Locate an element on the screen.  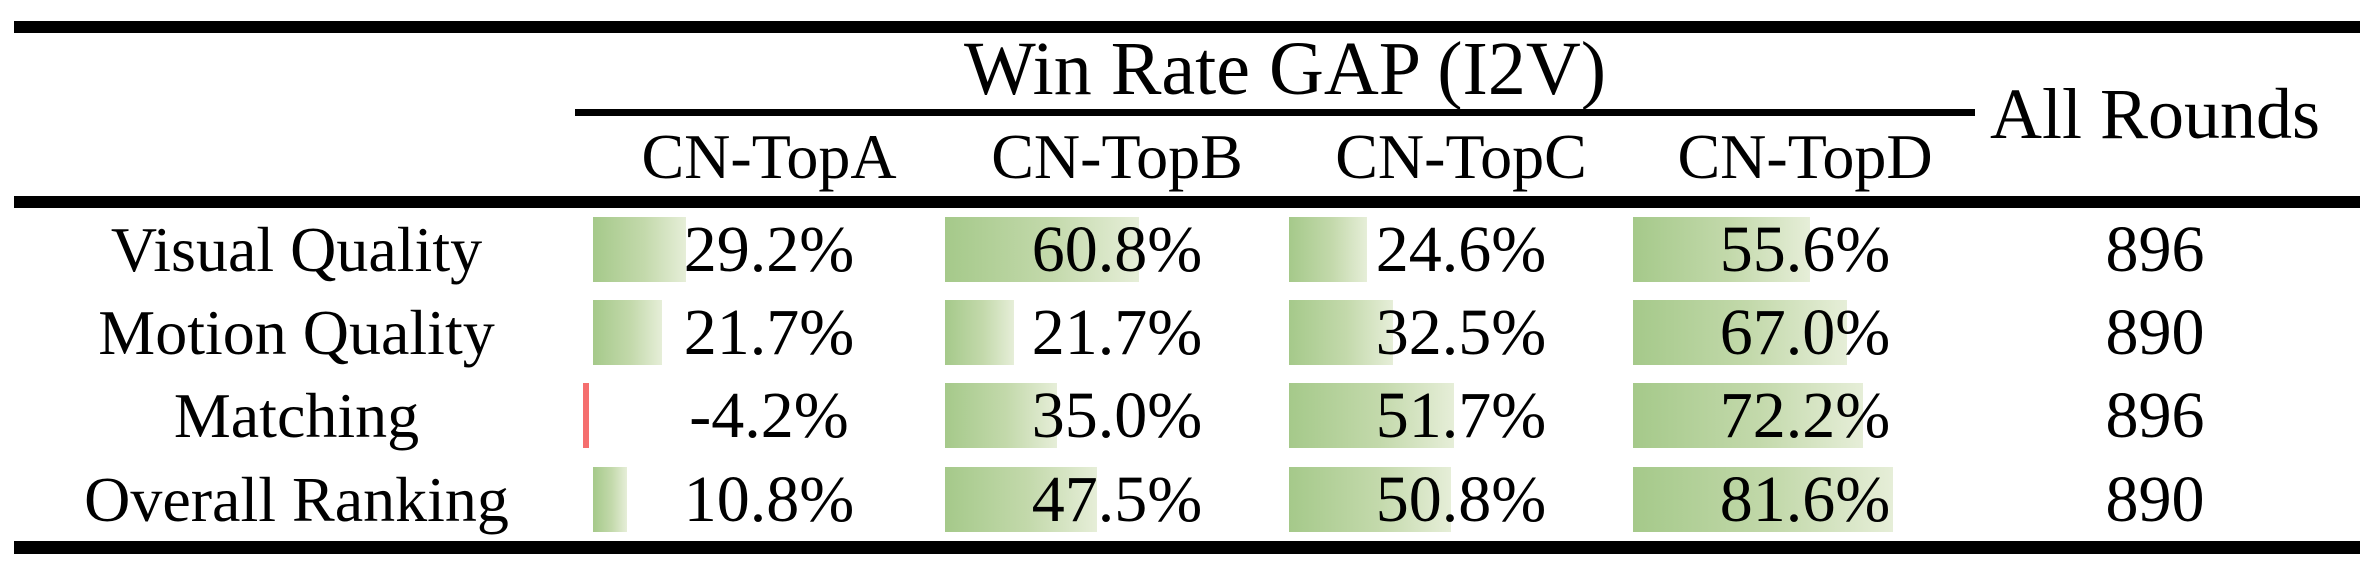
data-cell: 47.5% is located at coordinates (1117, 499).